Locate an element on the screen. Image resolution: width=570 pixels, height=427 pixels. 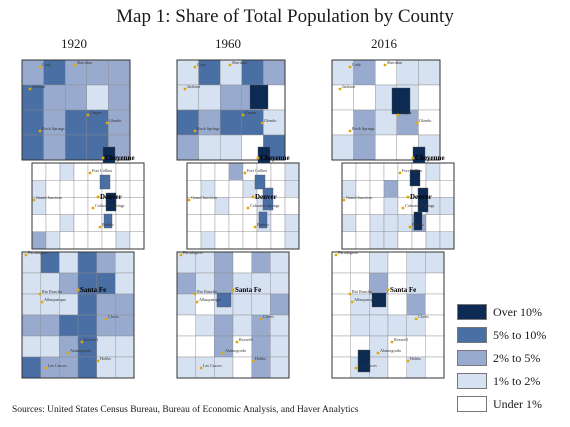
colorado-state-border is located at coordinates (243, 206).